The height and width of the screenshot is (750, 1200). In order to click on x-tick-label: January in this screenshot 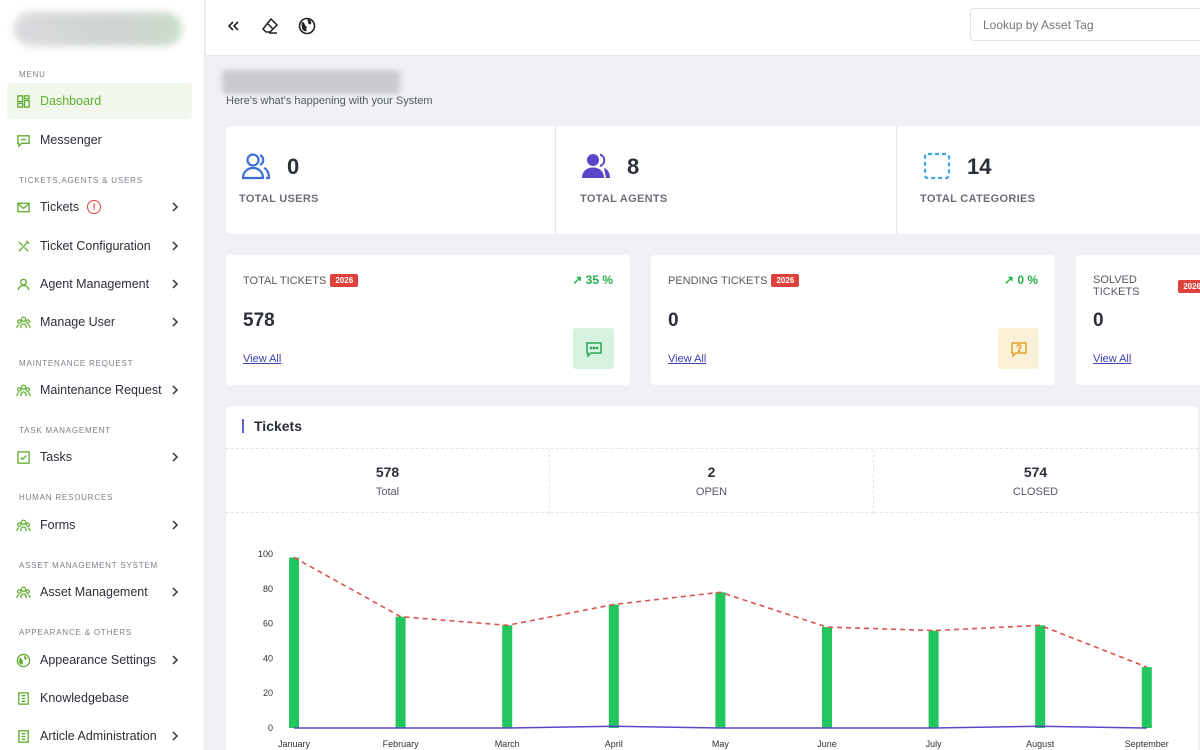, I will do `click(294, 744)`.